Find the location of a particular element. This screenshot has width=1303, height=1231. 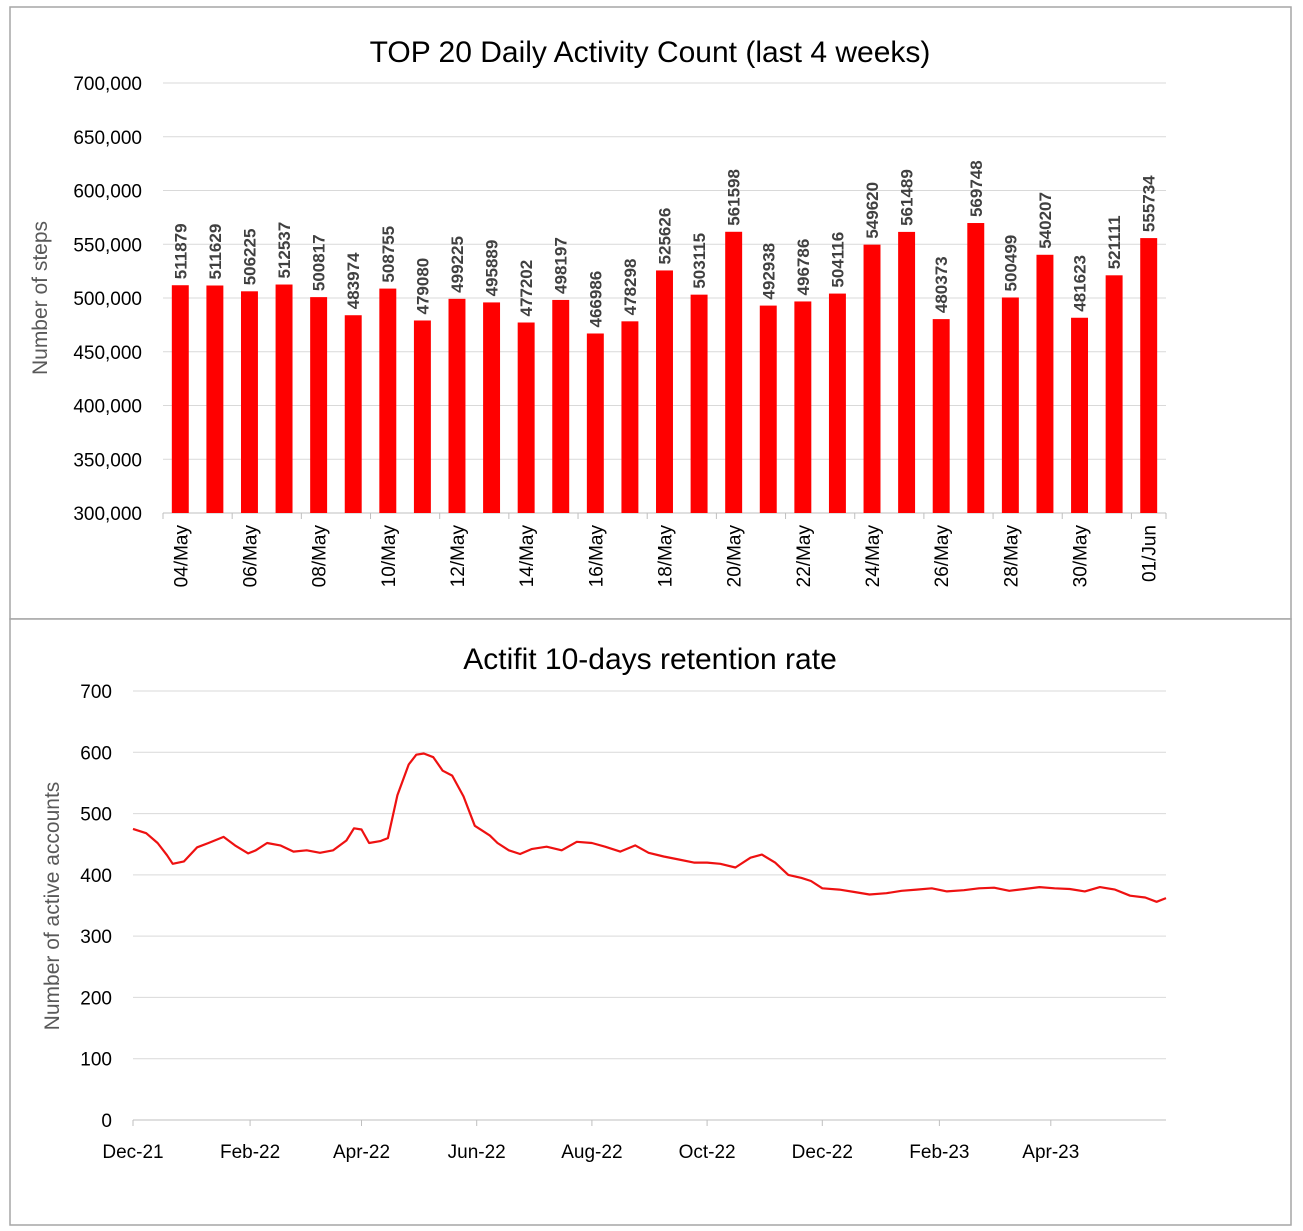

bar-chart-data-label: 500499 is located at coordinates (1010, 263).